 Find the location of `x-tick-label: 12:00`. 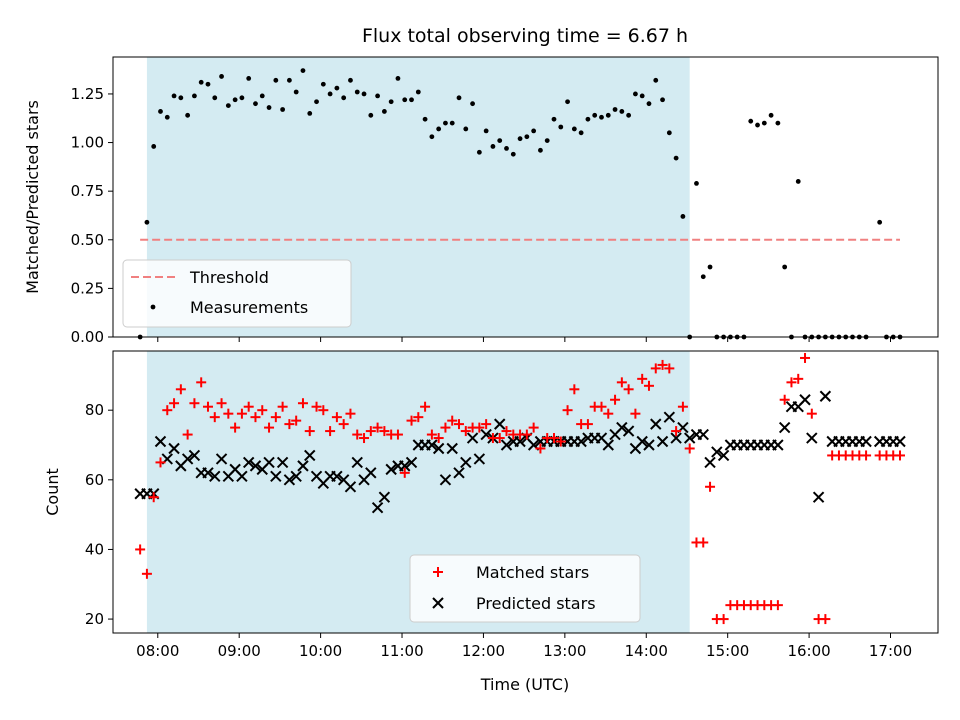

x-tick-label: 12:00 is located at coordinates (483, 651).